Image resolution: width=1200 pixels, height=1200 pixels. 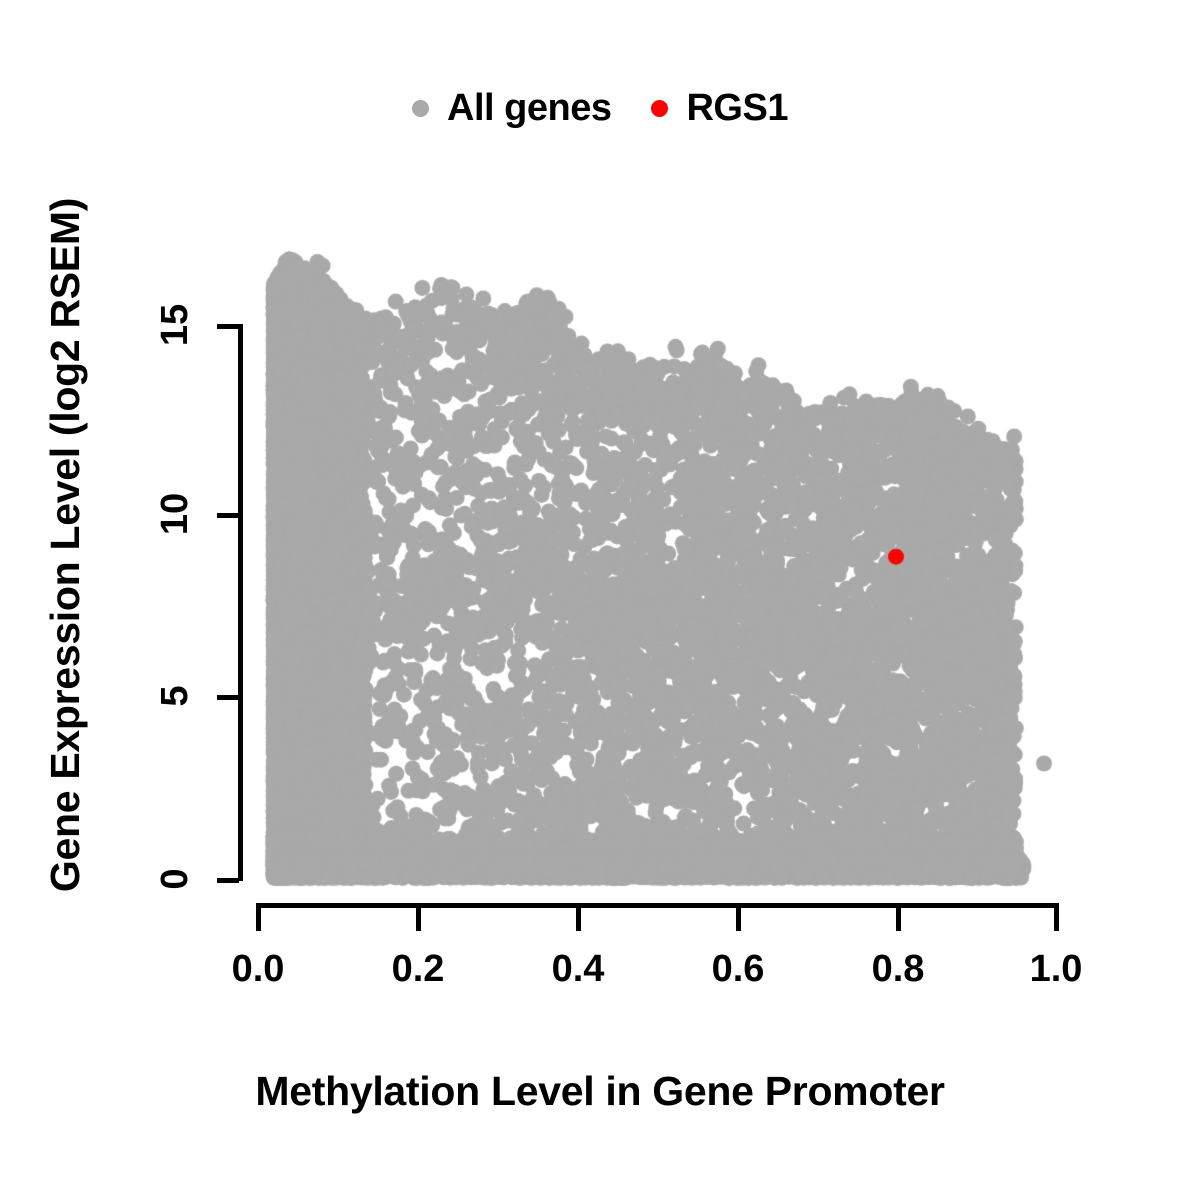 I want to click on y-axis-tick-label-0: 0, so click(x=175, y=879).